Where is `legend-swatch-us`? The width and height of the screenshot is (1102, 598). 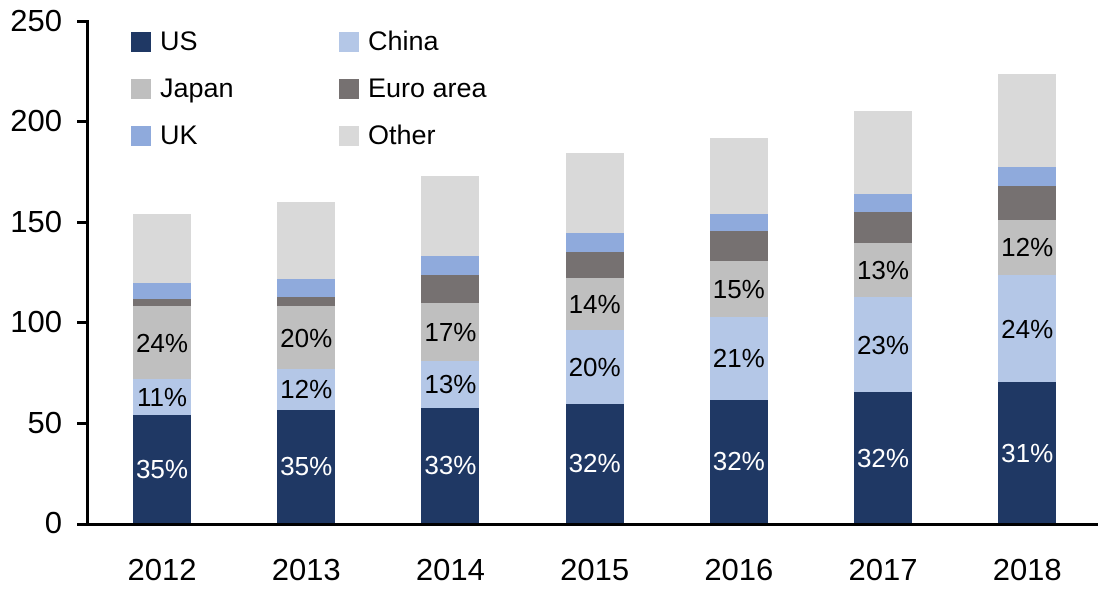
legend-swatch-us is located at coordinates (141, 41).